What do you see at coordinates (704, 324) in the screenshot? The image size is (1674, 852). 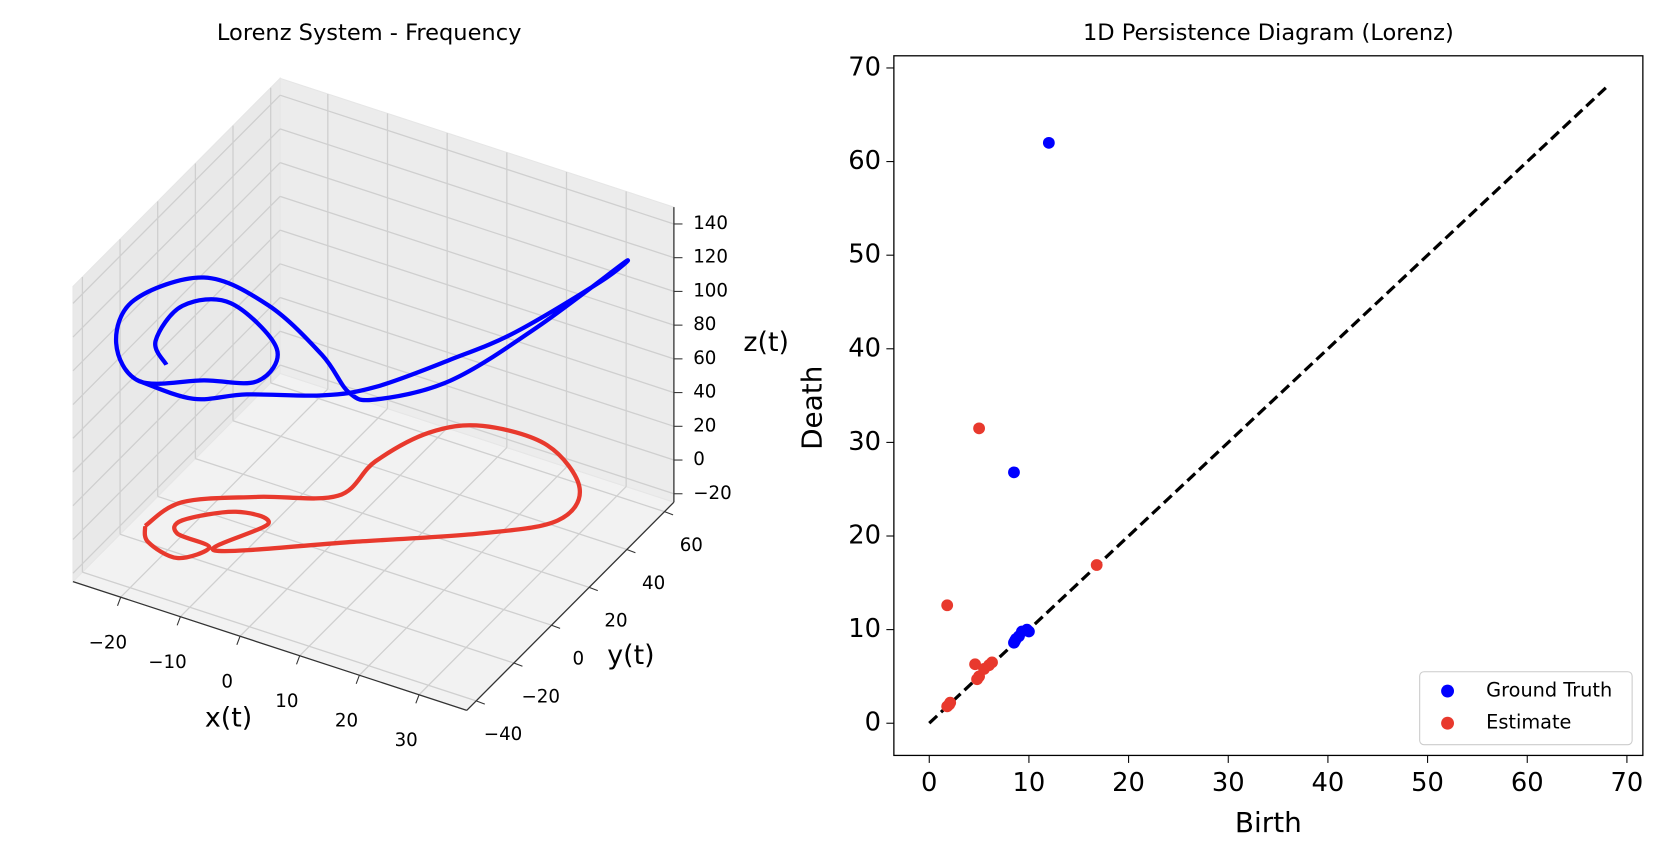 I see `z-tick-label: 80` at bounding box center [704, 324].